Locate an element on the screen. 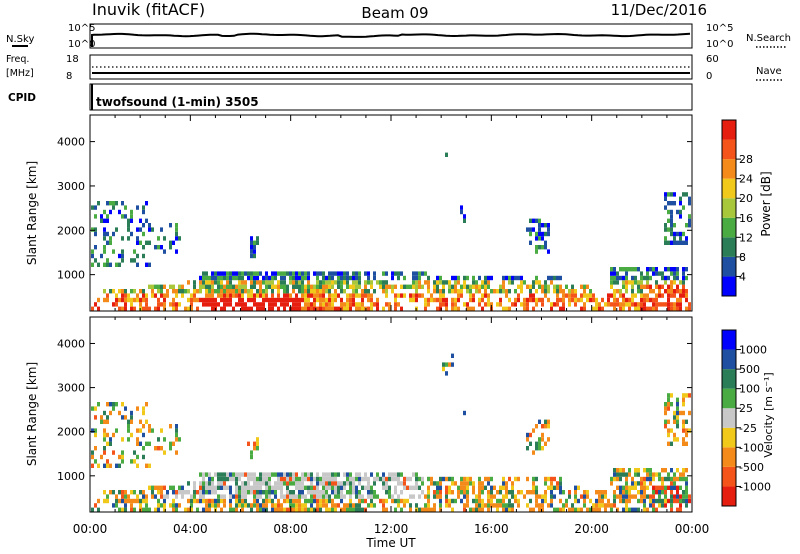  power-colorbar-tick: 16 is located at coordinates (746, 218).